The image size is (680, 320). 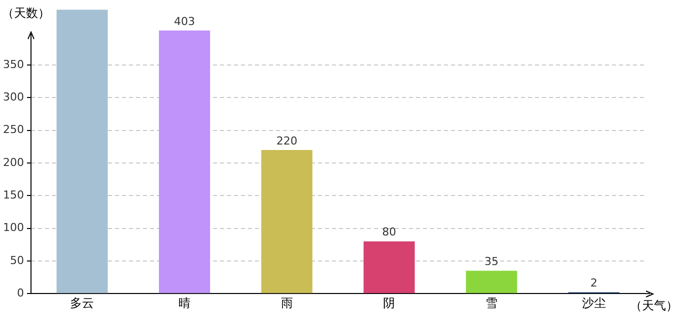 What do you see at coordinates (13, 195) in the screenshot?
I see `y-tick-label: 150` at bounding box center [13, 195].